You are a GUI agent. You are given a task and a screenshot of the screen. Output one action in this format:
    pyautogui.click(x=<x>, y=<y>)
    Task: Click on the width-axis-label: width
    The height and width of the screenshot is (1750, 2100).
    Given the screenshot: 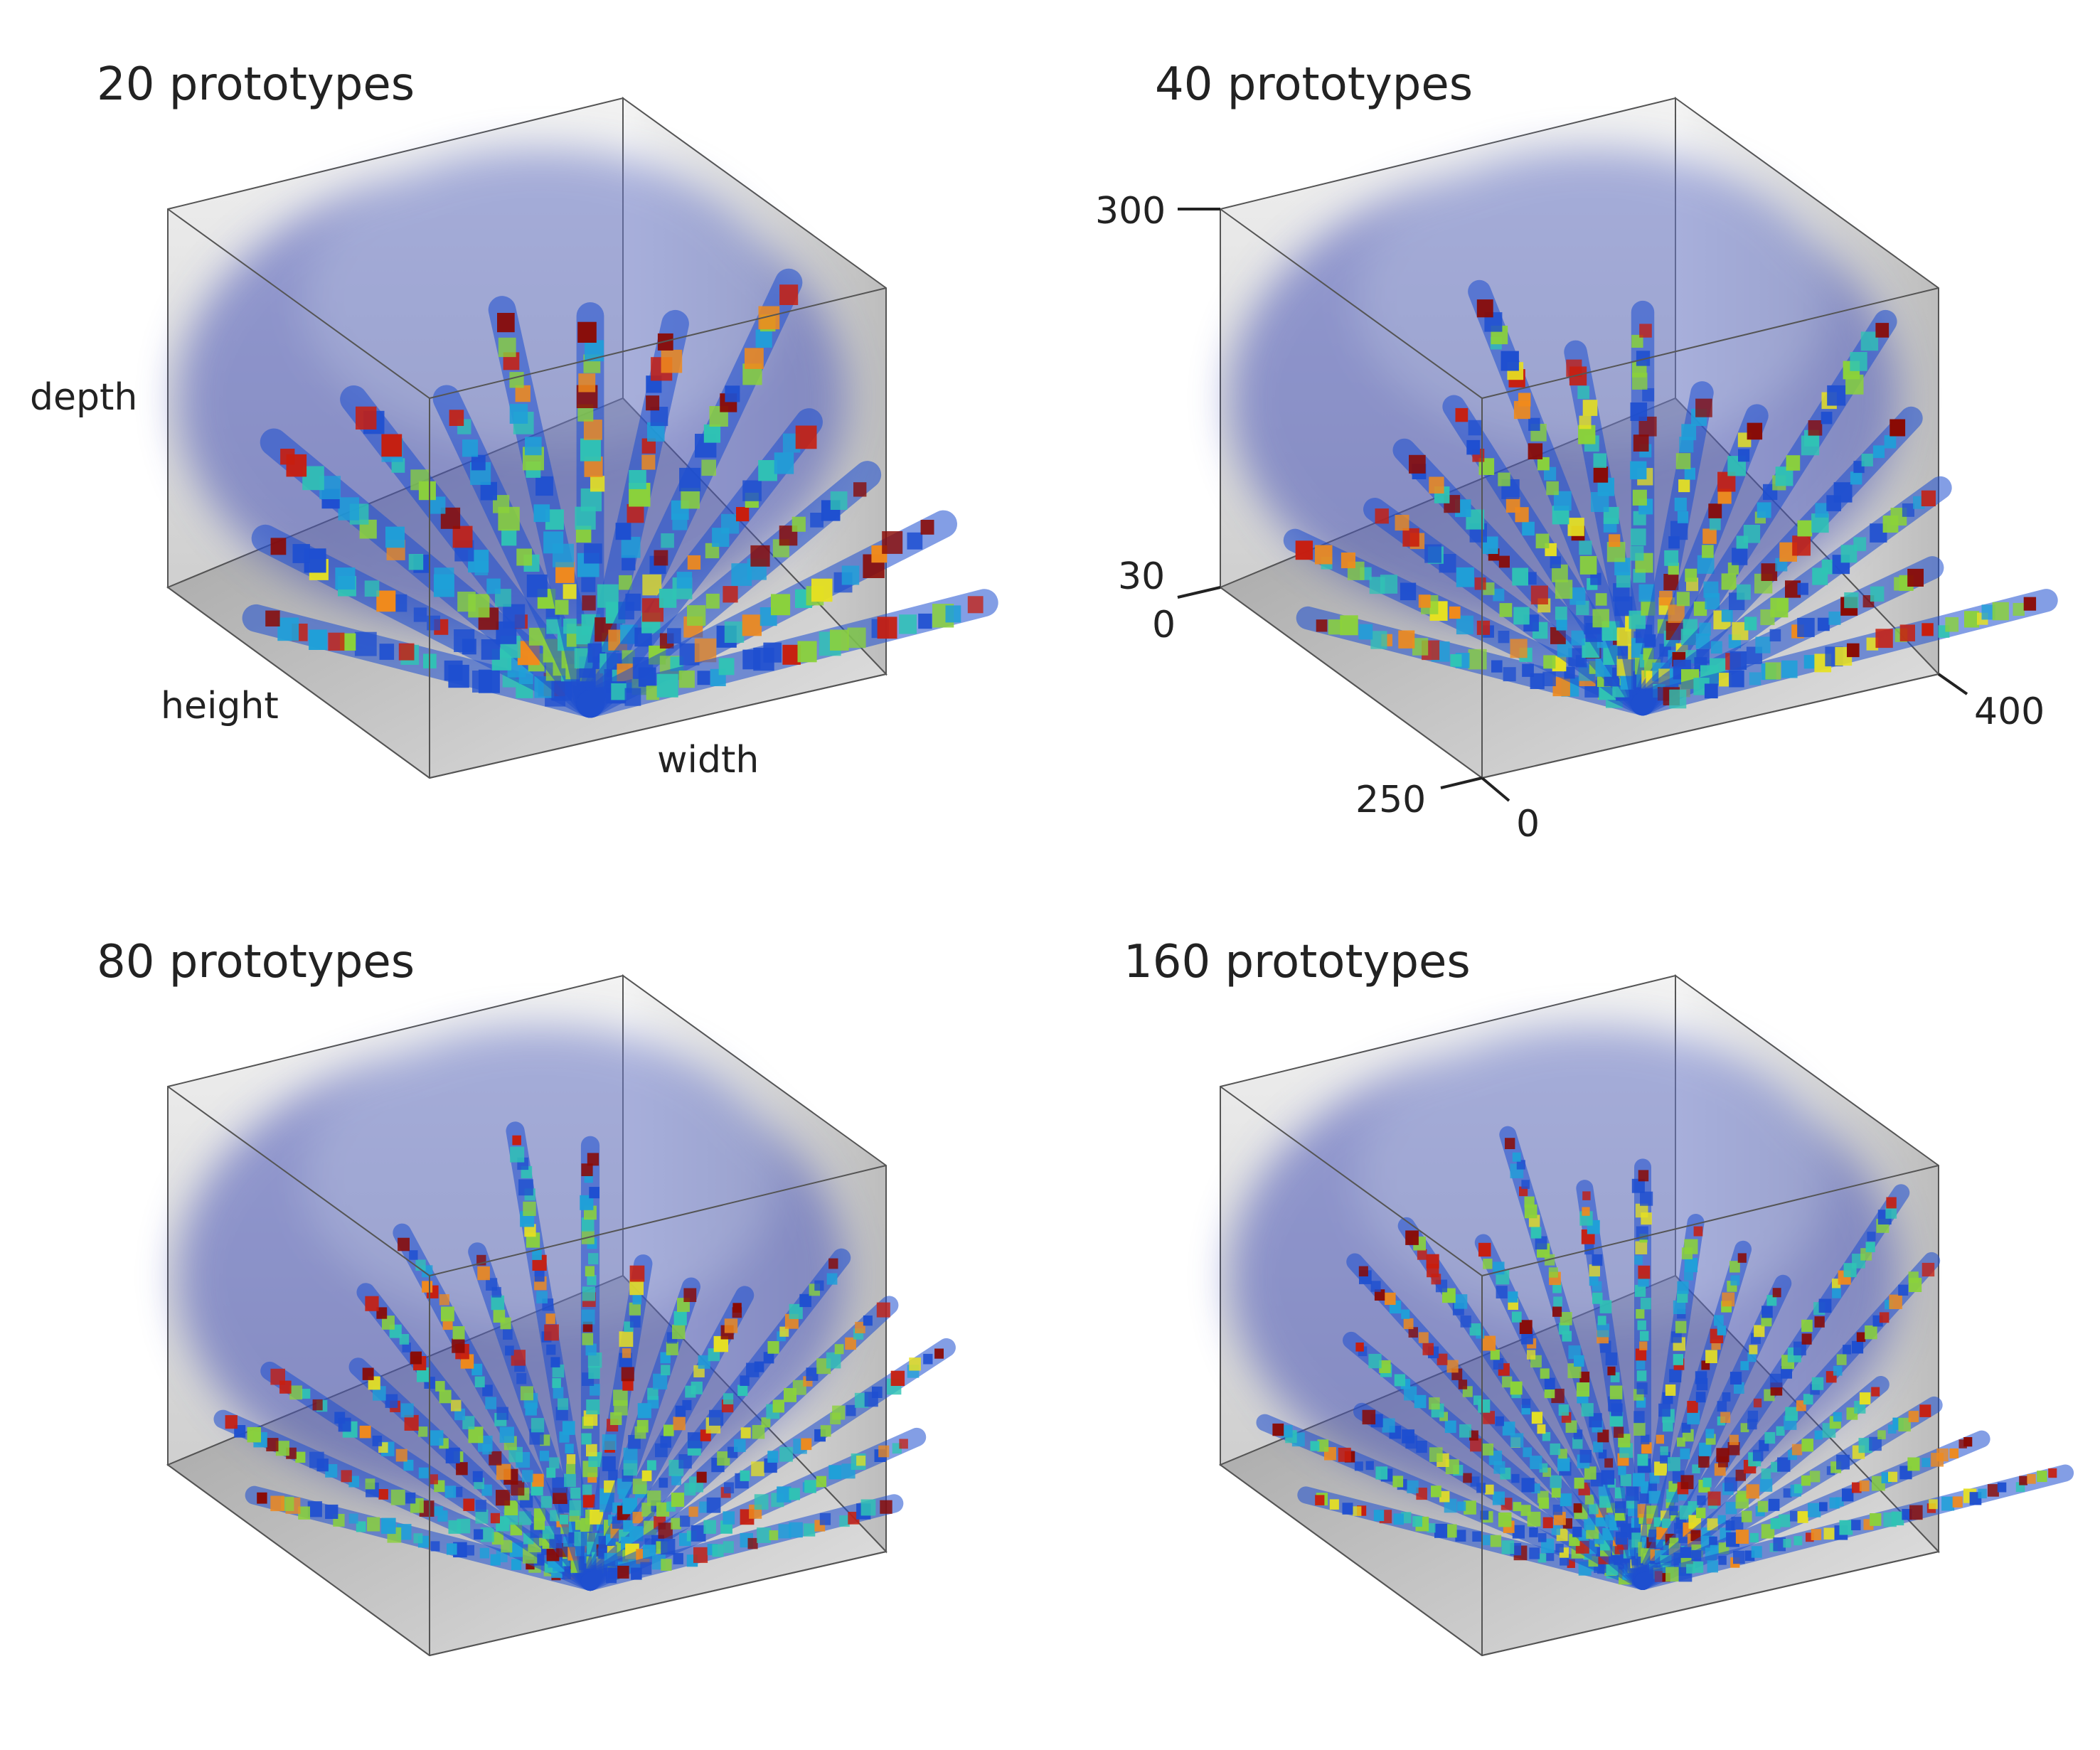 What is the action you would take?
    pyautogui.click(x=708, y=760)
    